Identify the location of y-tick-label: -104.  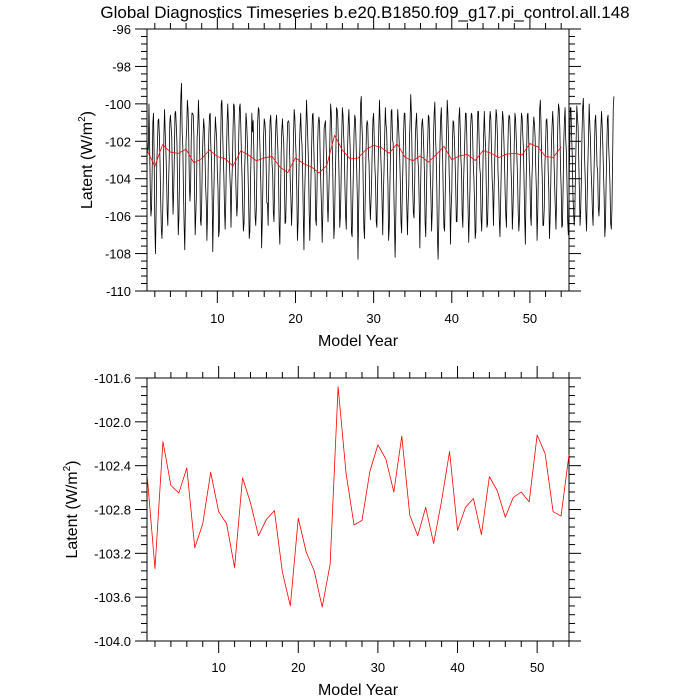
(118, 179).